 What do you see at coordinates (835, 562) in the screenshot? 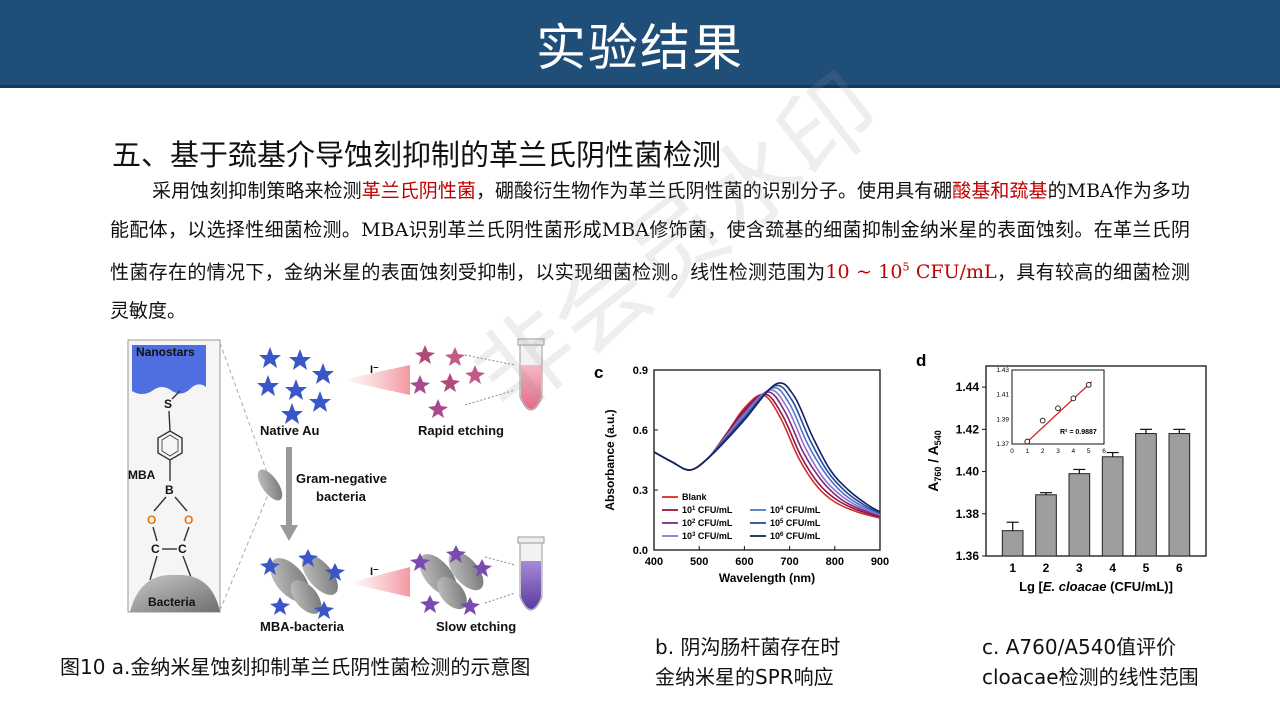
I see `x-tick-label: 800` at bounding box center [835, 562].